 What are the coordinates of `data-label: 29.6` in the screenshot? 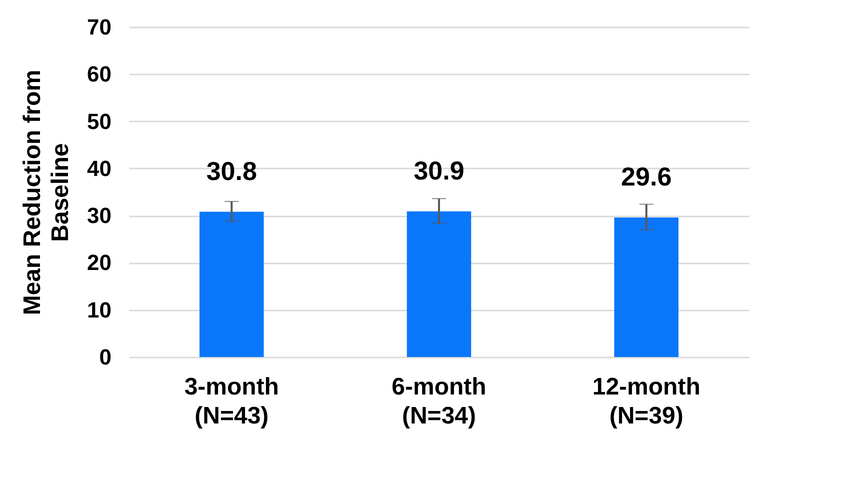 It's located at (646, 176).